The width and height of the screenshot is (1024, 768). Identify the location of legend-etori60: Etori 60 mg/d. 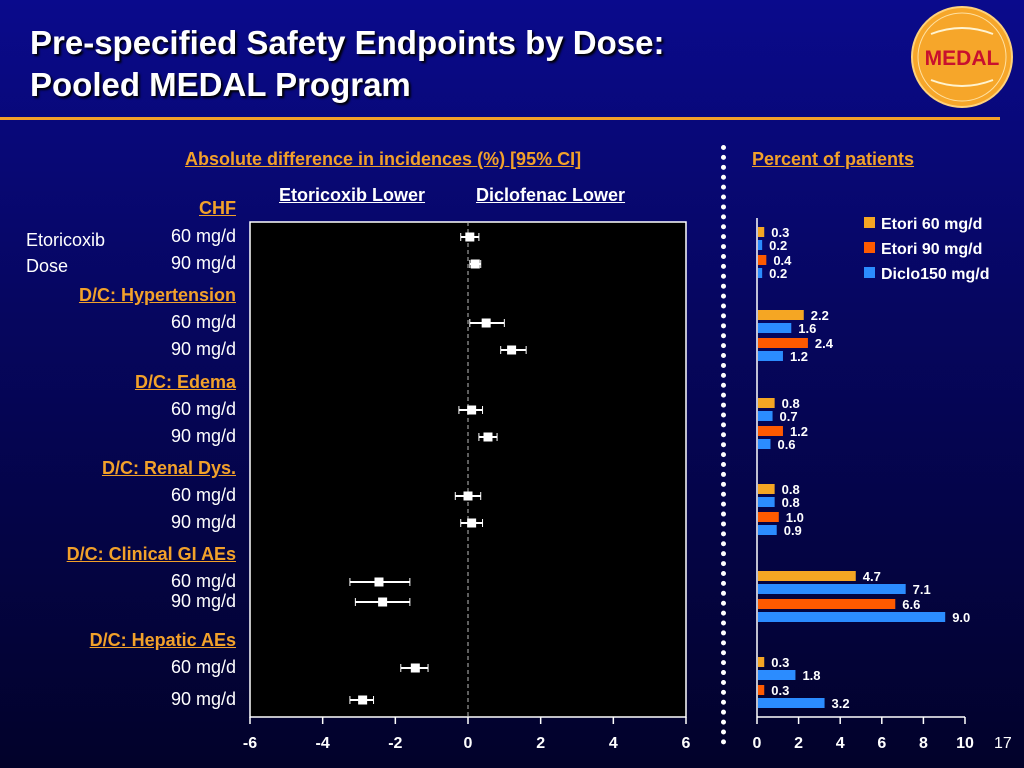
(923, 225).